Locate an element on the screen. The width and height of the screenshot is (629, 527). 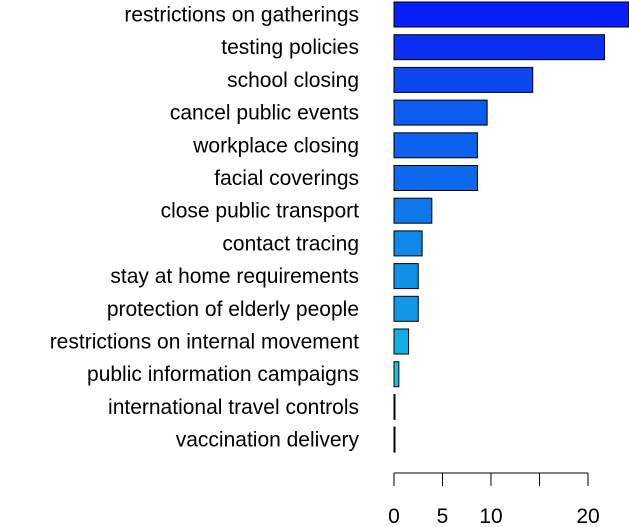
category-label: stay at home requirements is located at coordinates (234, 276).